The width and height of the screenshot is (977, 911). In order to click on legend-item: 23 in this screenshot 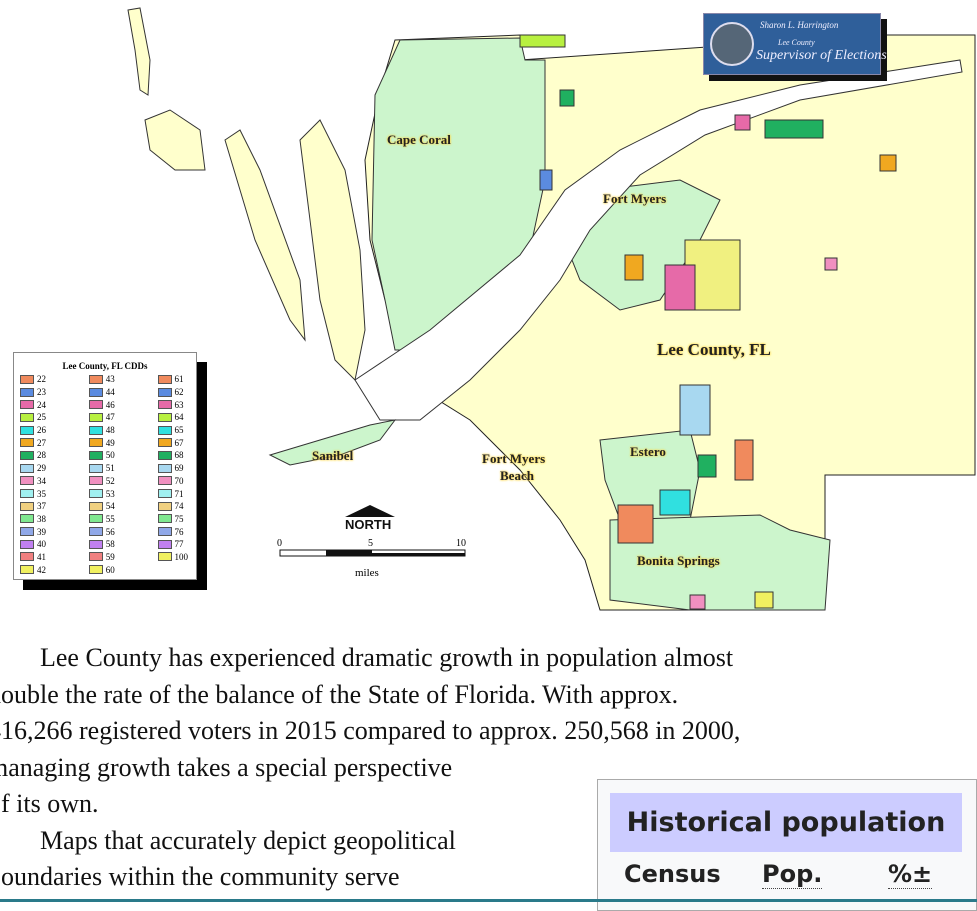, I will do `click(33, 392)`.